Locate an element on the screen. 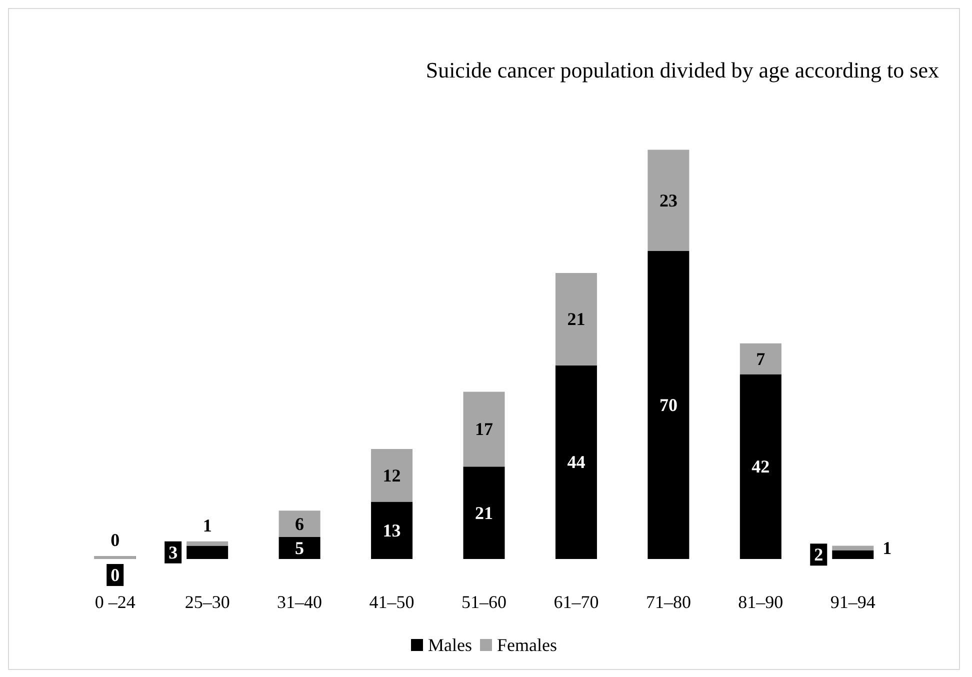 The height and width of the screenshot is (677, 972). x-tick-label: 61–70 is located at coordinates (576, 602).